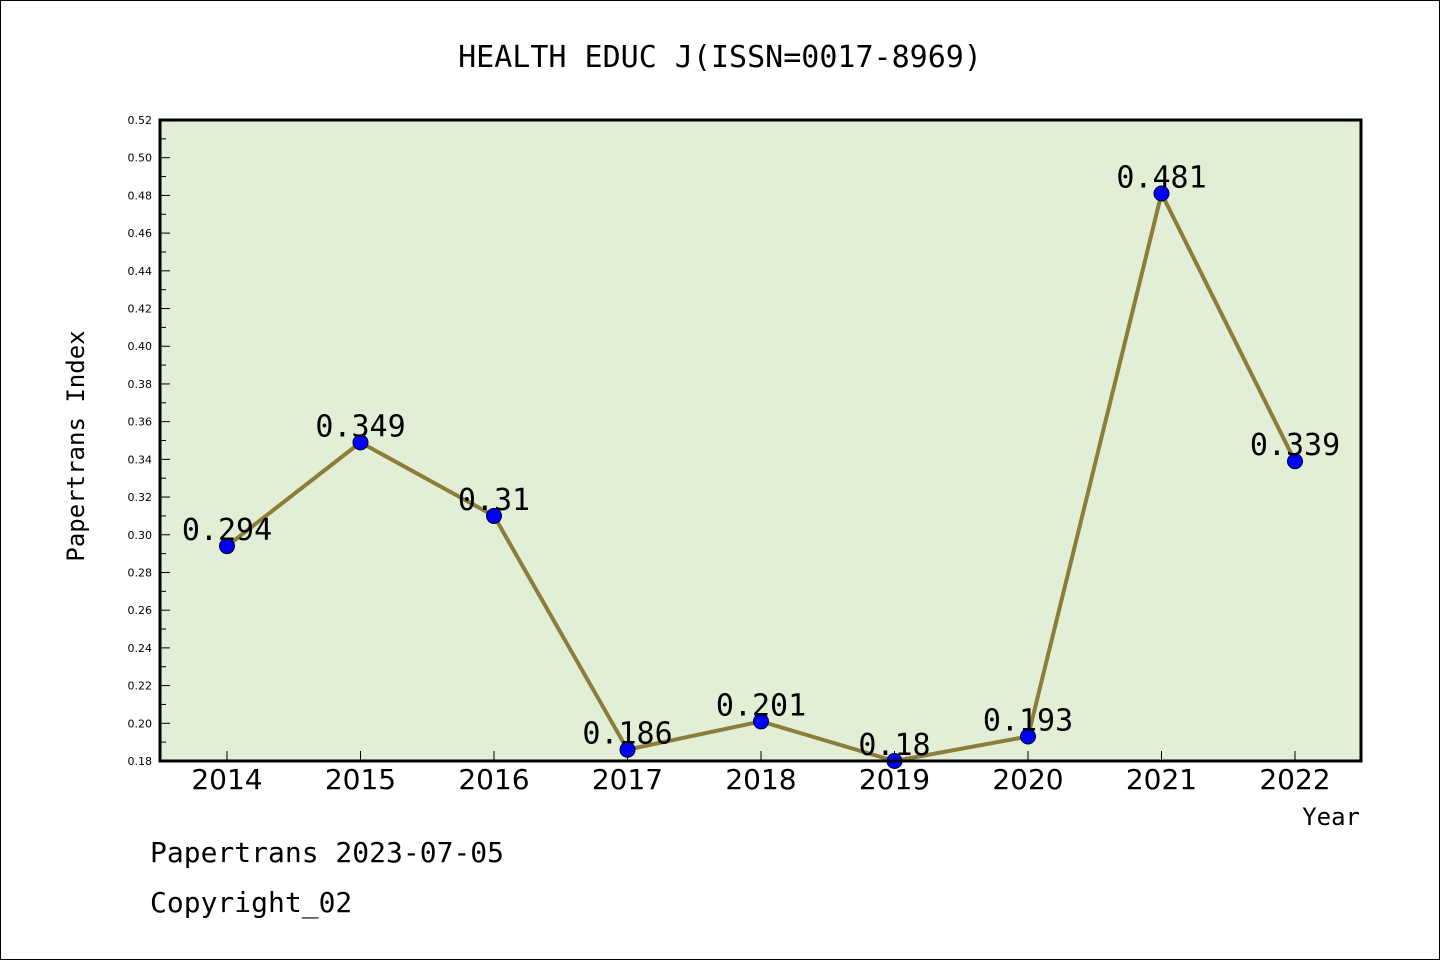 This screenshot has width=1440, height=960. I want to click on y-axis-label: Papertrans Index, so click(76, 445).